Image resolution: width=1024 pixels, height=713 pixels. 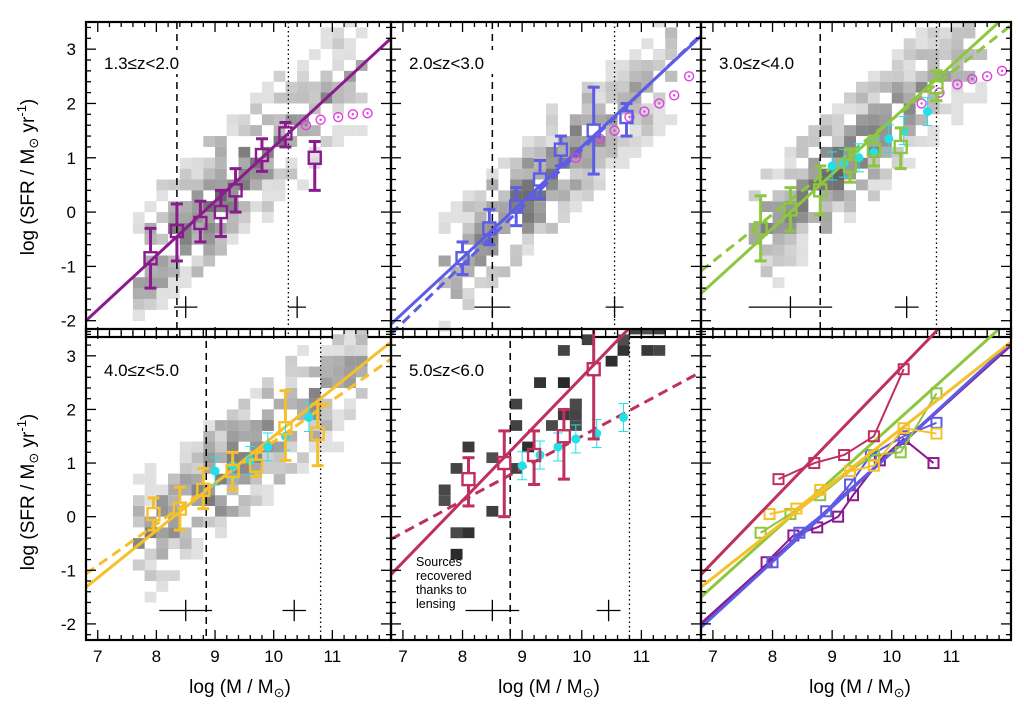 I want to click on fit-line, so click(x=511, y=452).